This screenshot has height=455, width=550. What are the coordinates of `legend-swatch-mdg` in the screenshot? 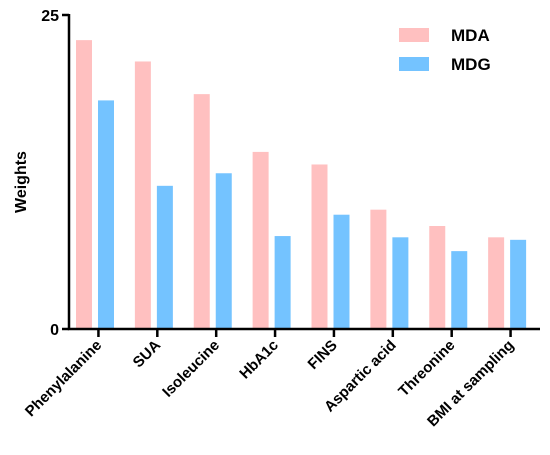 It's located at (414, 64).